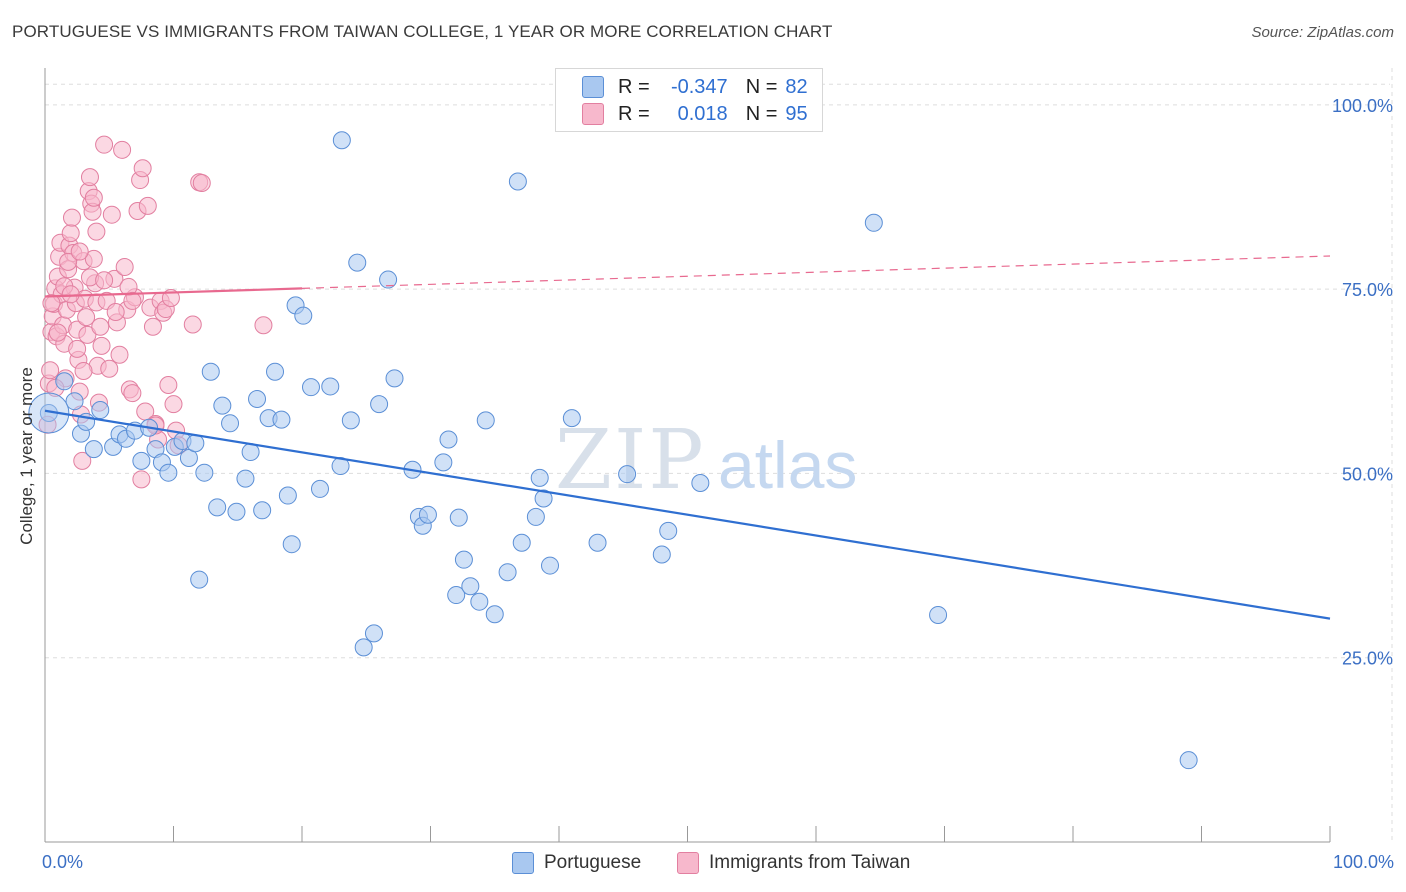 Image resolution: width=1406 pixels, height=892 pixels. I want to click on watermark-zip: ZIP, so click(630, 460).